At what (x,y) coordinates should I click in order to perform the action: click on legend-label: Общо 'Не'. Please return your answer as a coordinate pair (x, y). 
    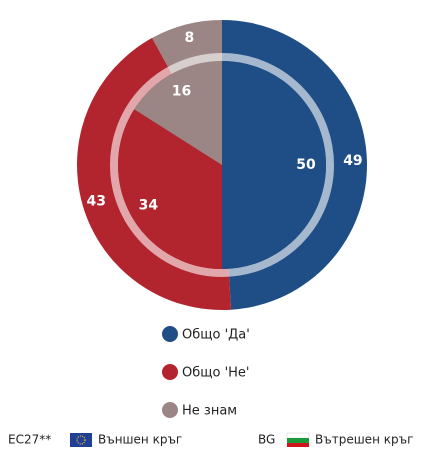
    Looking at the image, I should click on (216, 373).